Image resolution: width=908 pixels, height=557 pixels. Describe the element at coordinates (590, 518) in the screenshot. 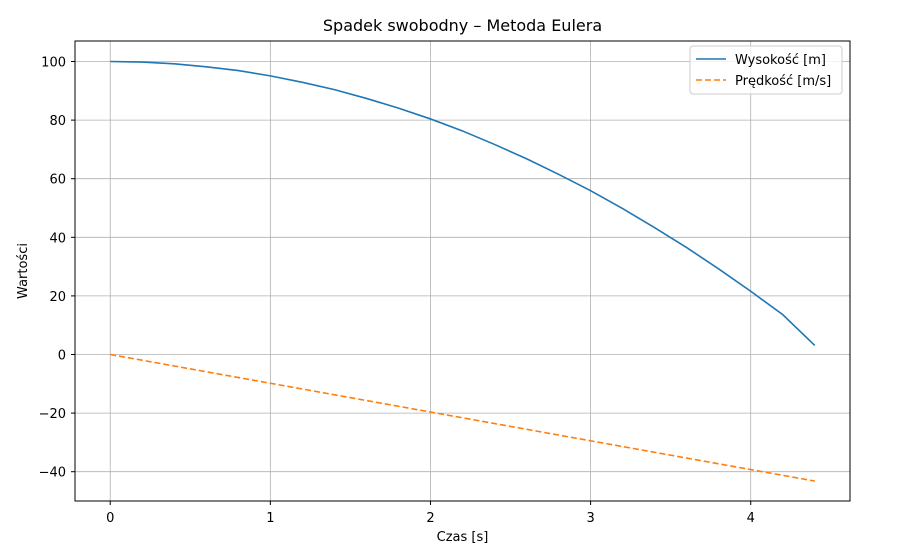

I see `x-tick-label: 3` at that location.